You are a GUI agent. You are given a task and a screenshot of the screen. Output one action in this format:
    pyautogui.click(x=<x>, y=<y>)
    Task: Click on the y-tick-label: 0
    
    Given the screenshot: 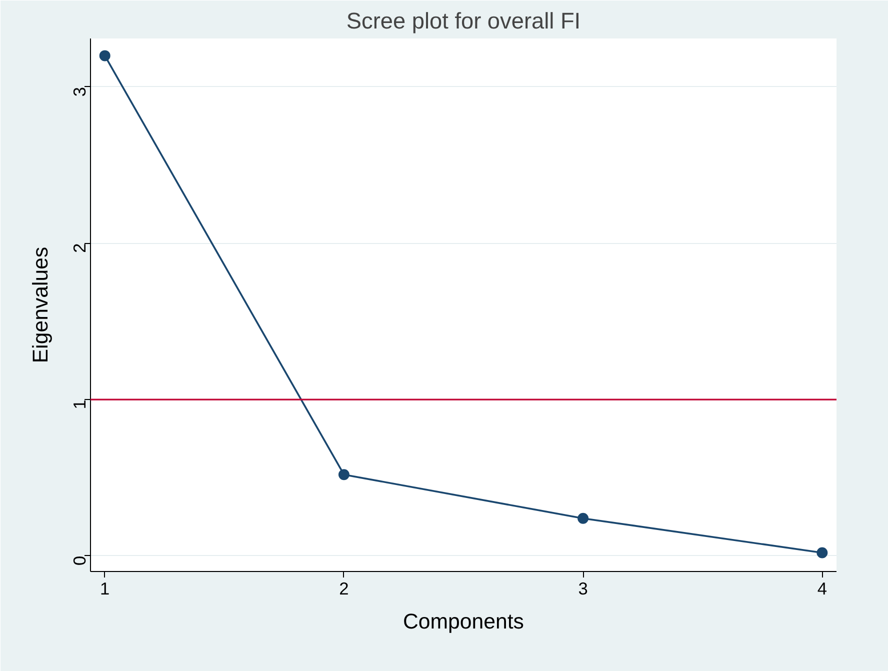 What is the action you would take?
    pyautogui.click(x=80, y=561)
    